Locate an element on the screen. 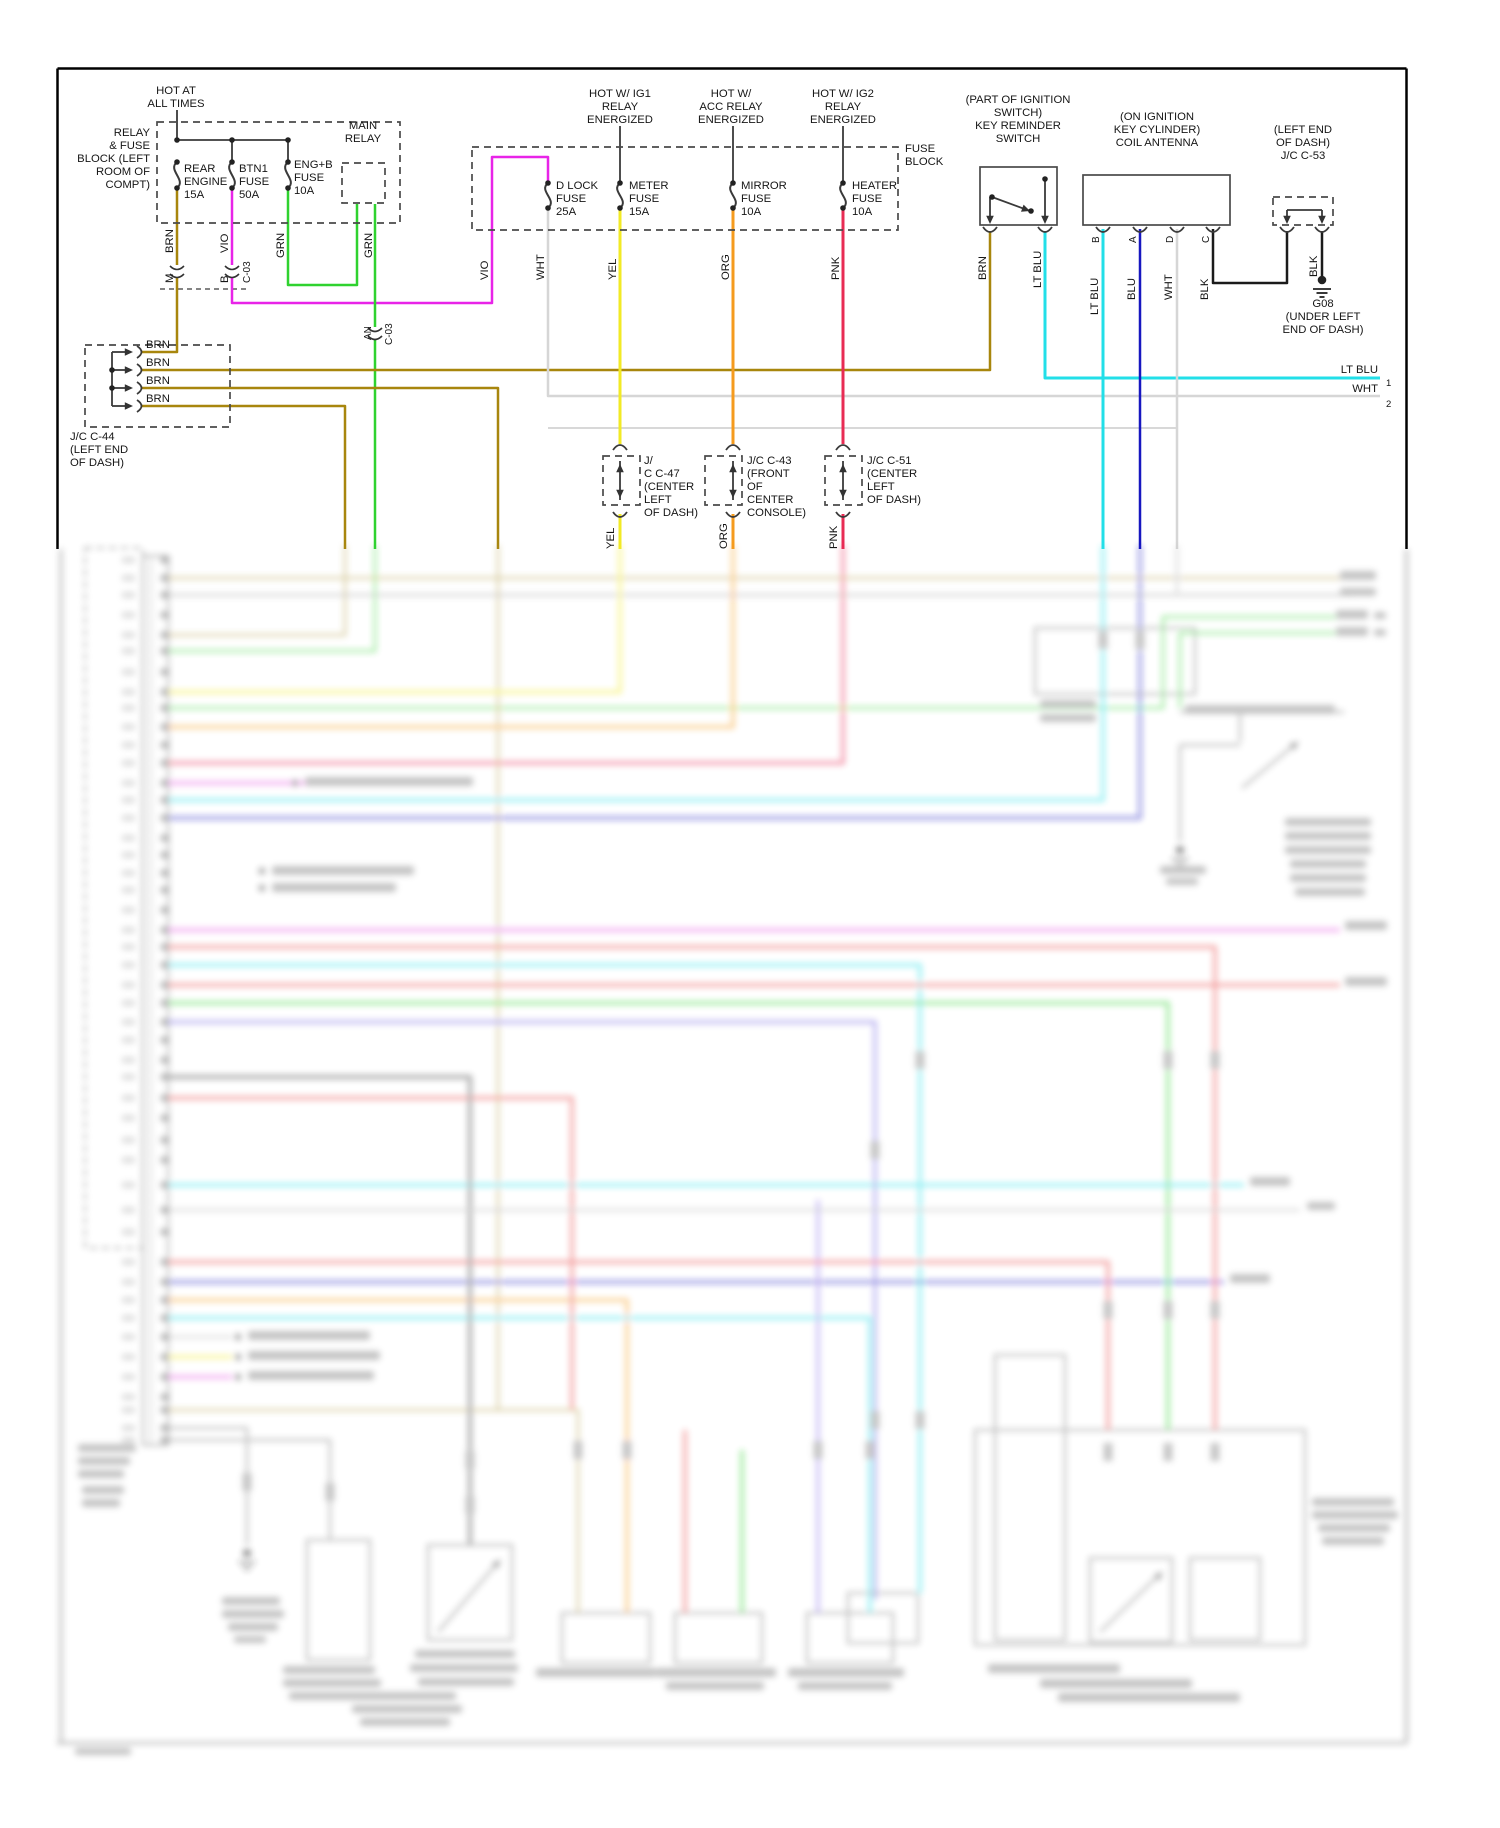 The image size is (1500, 1828). label-pnk-vert: PNK is located at coordinates (836, 268).